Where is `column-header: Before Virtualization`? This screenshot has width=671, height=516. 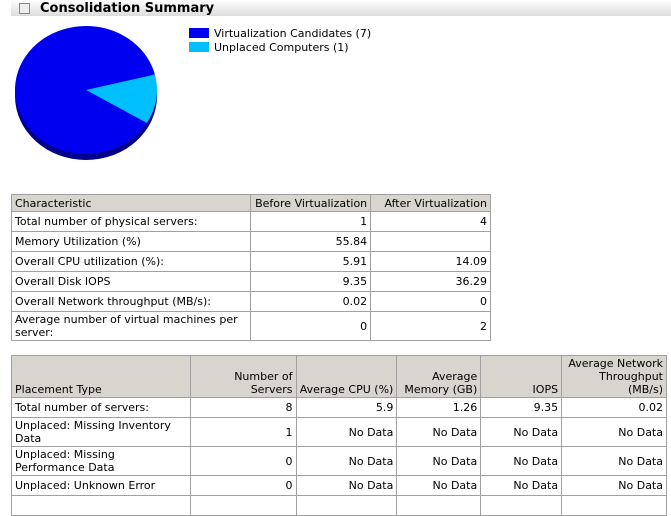 column-header: Before Virtualization is located at coordinates (311, 203).